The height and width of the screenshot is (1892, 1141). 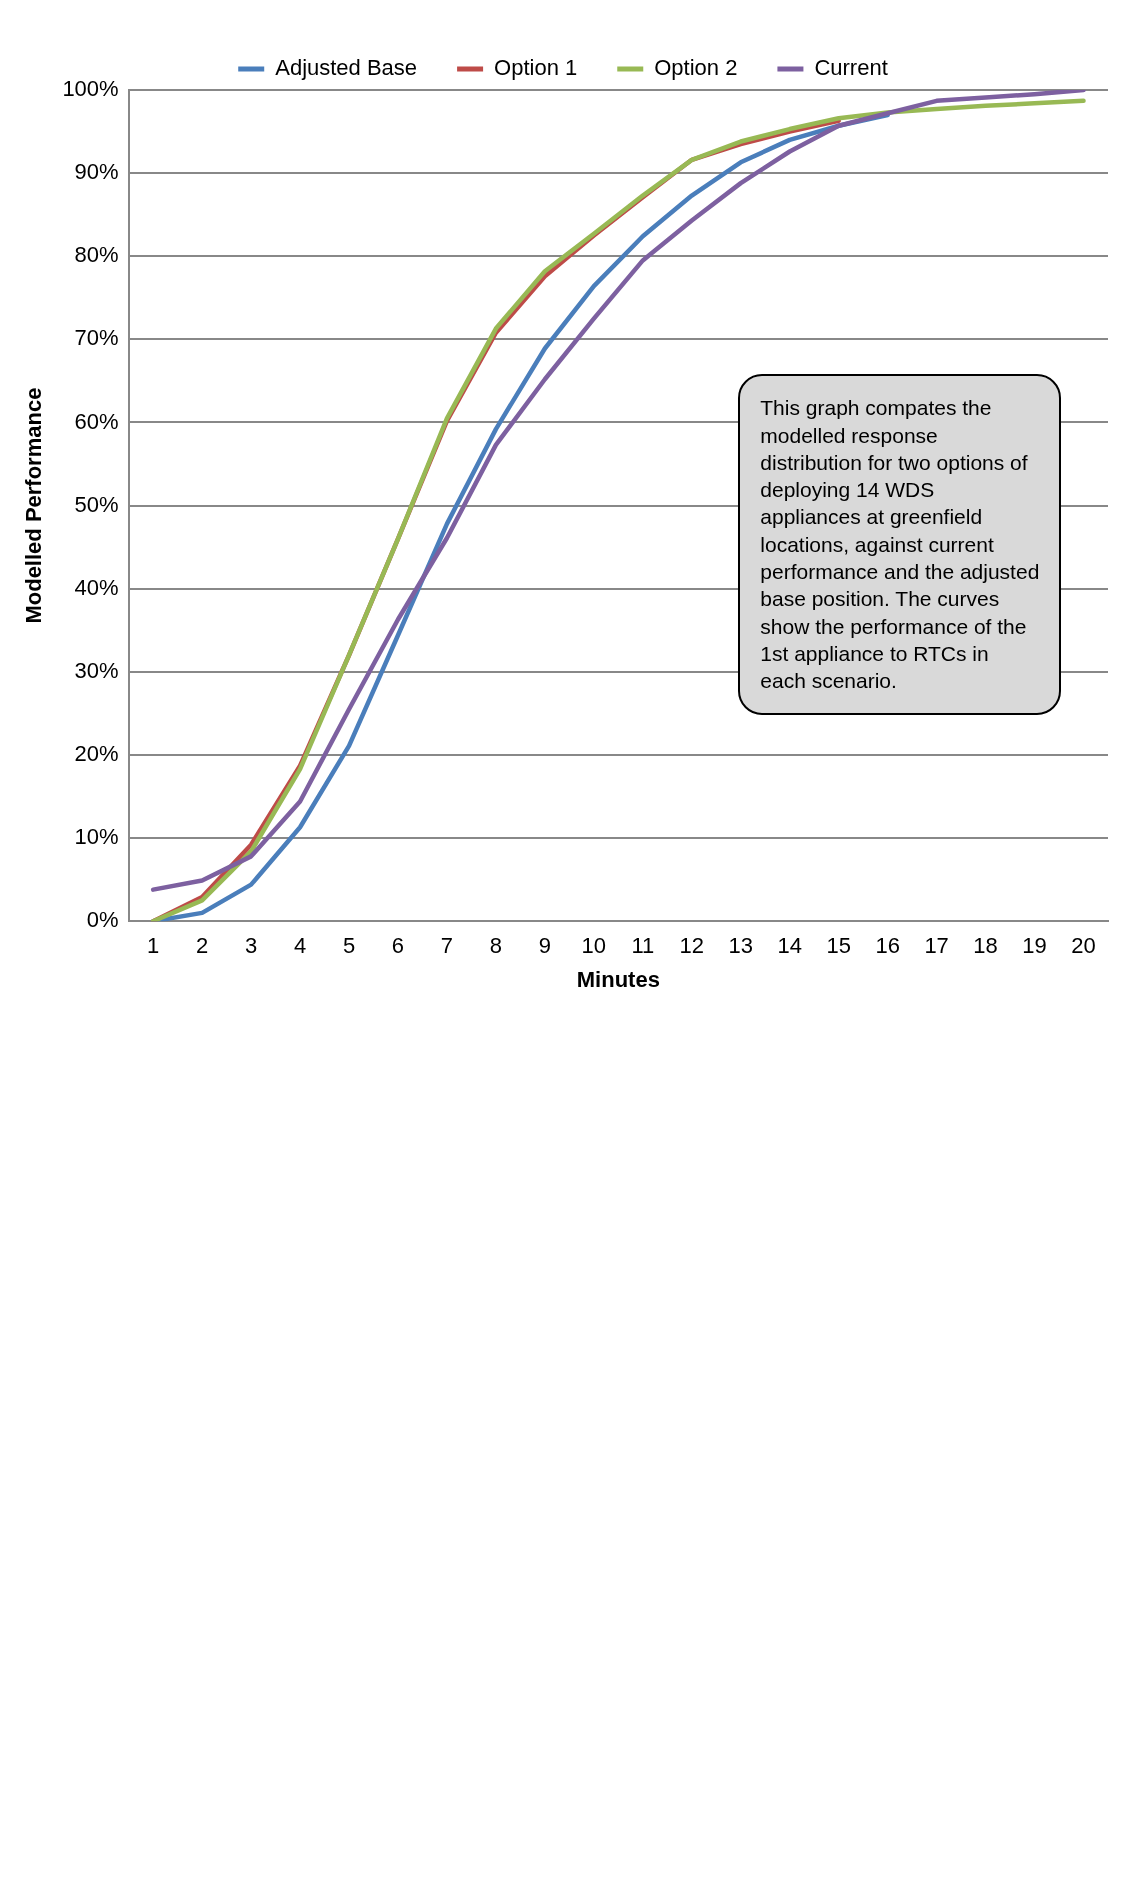 What do you see at coordinates (851, 68) in the screenshot?
I see `legend-label: Current` at bounding box center [851, 68].